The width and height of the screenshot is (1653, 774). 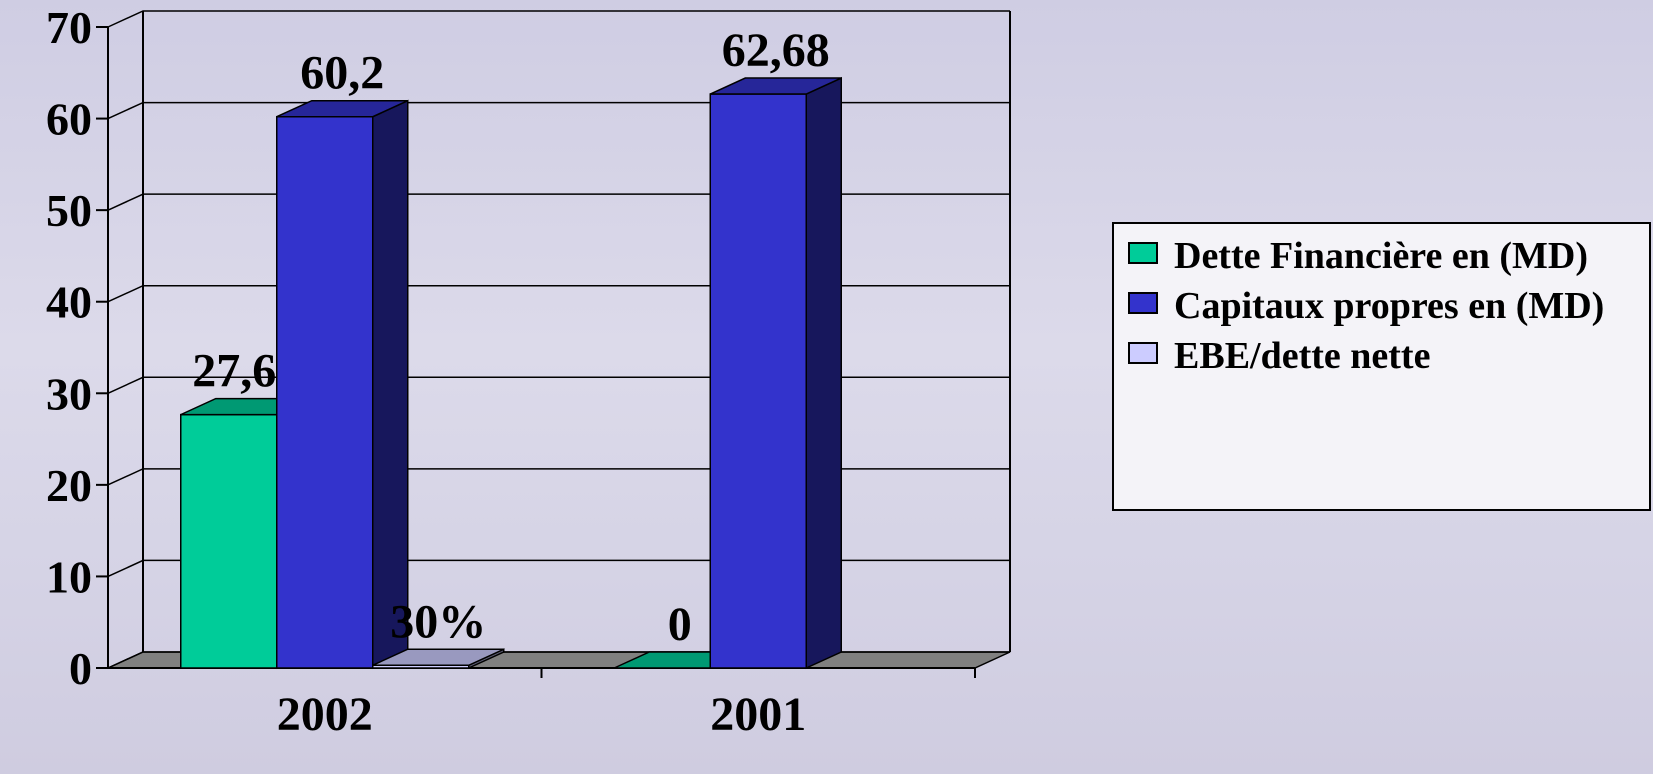 I want to click on y-tick-label: 50, so click(x=69, y=210).